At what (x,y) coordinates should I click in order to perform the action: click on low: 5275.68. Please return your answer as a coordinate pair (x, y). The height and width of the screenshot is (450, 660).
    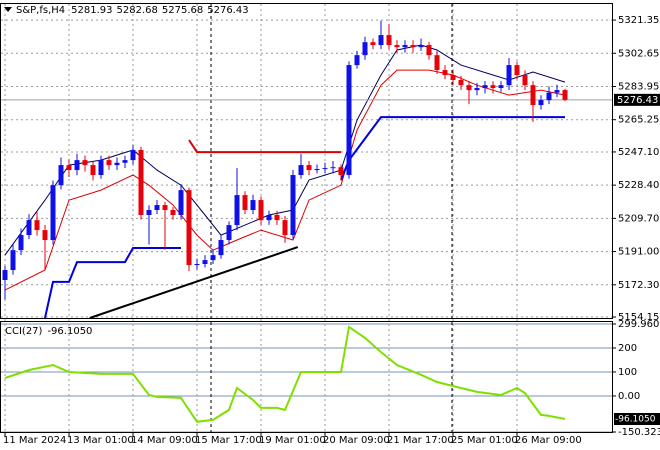
    Looking at the image, I should click on (182, 10).